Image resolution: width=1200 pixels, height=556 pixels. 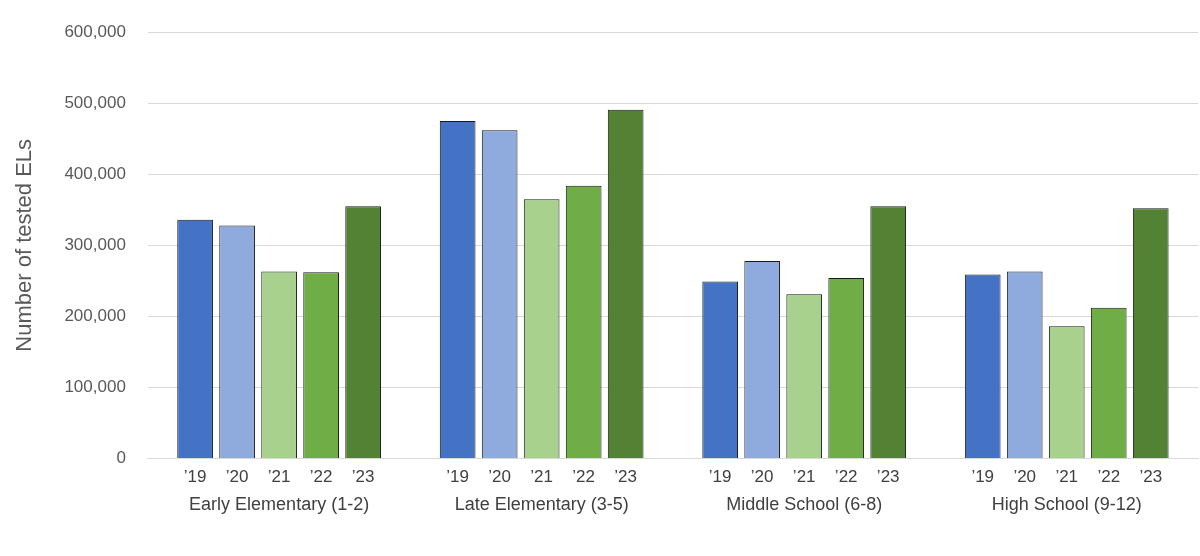 I want to click on y-tick-label: 600,000, so click(x=95, y=31).